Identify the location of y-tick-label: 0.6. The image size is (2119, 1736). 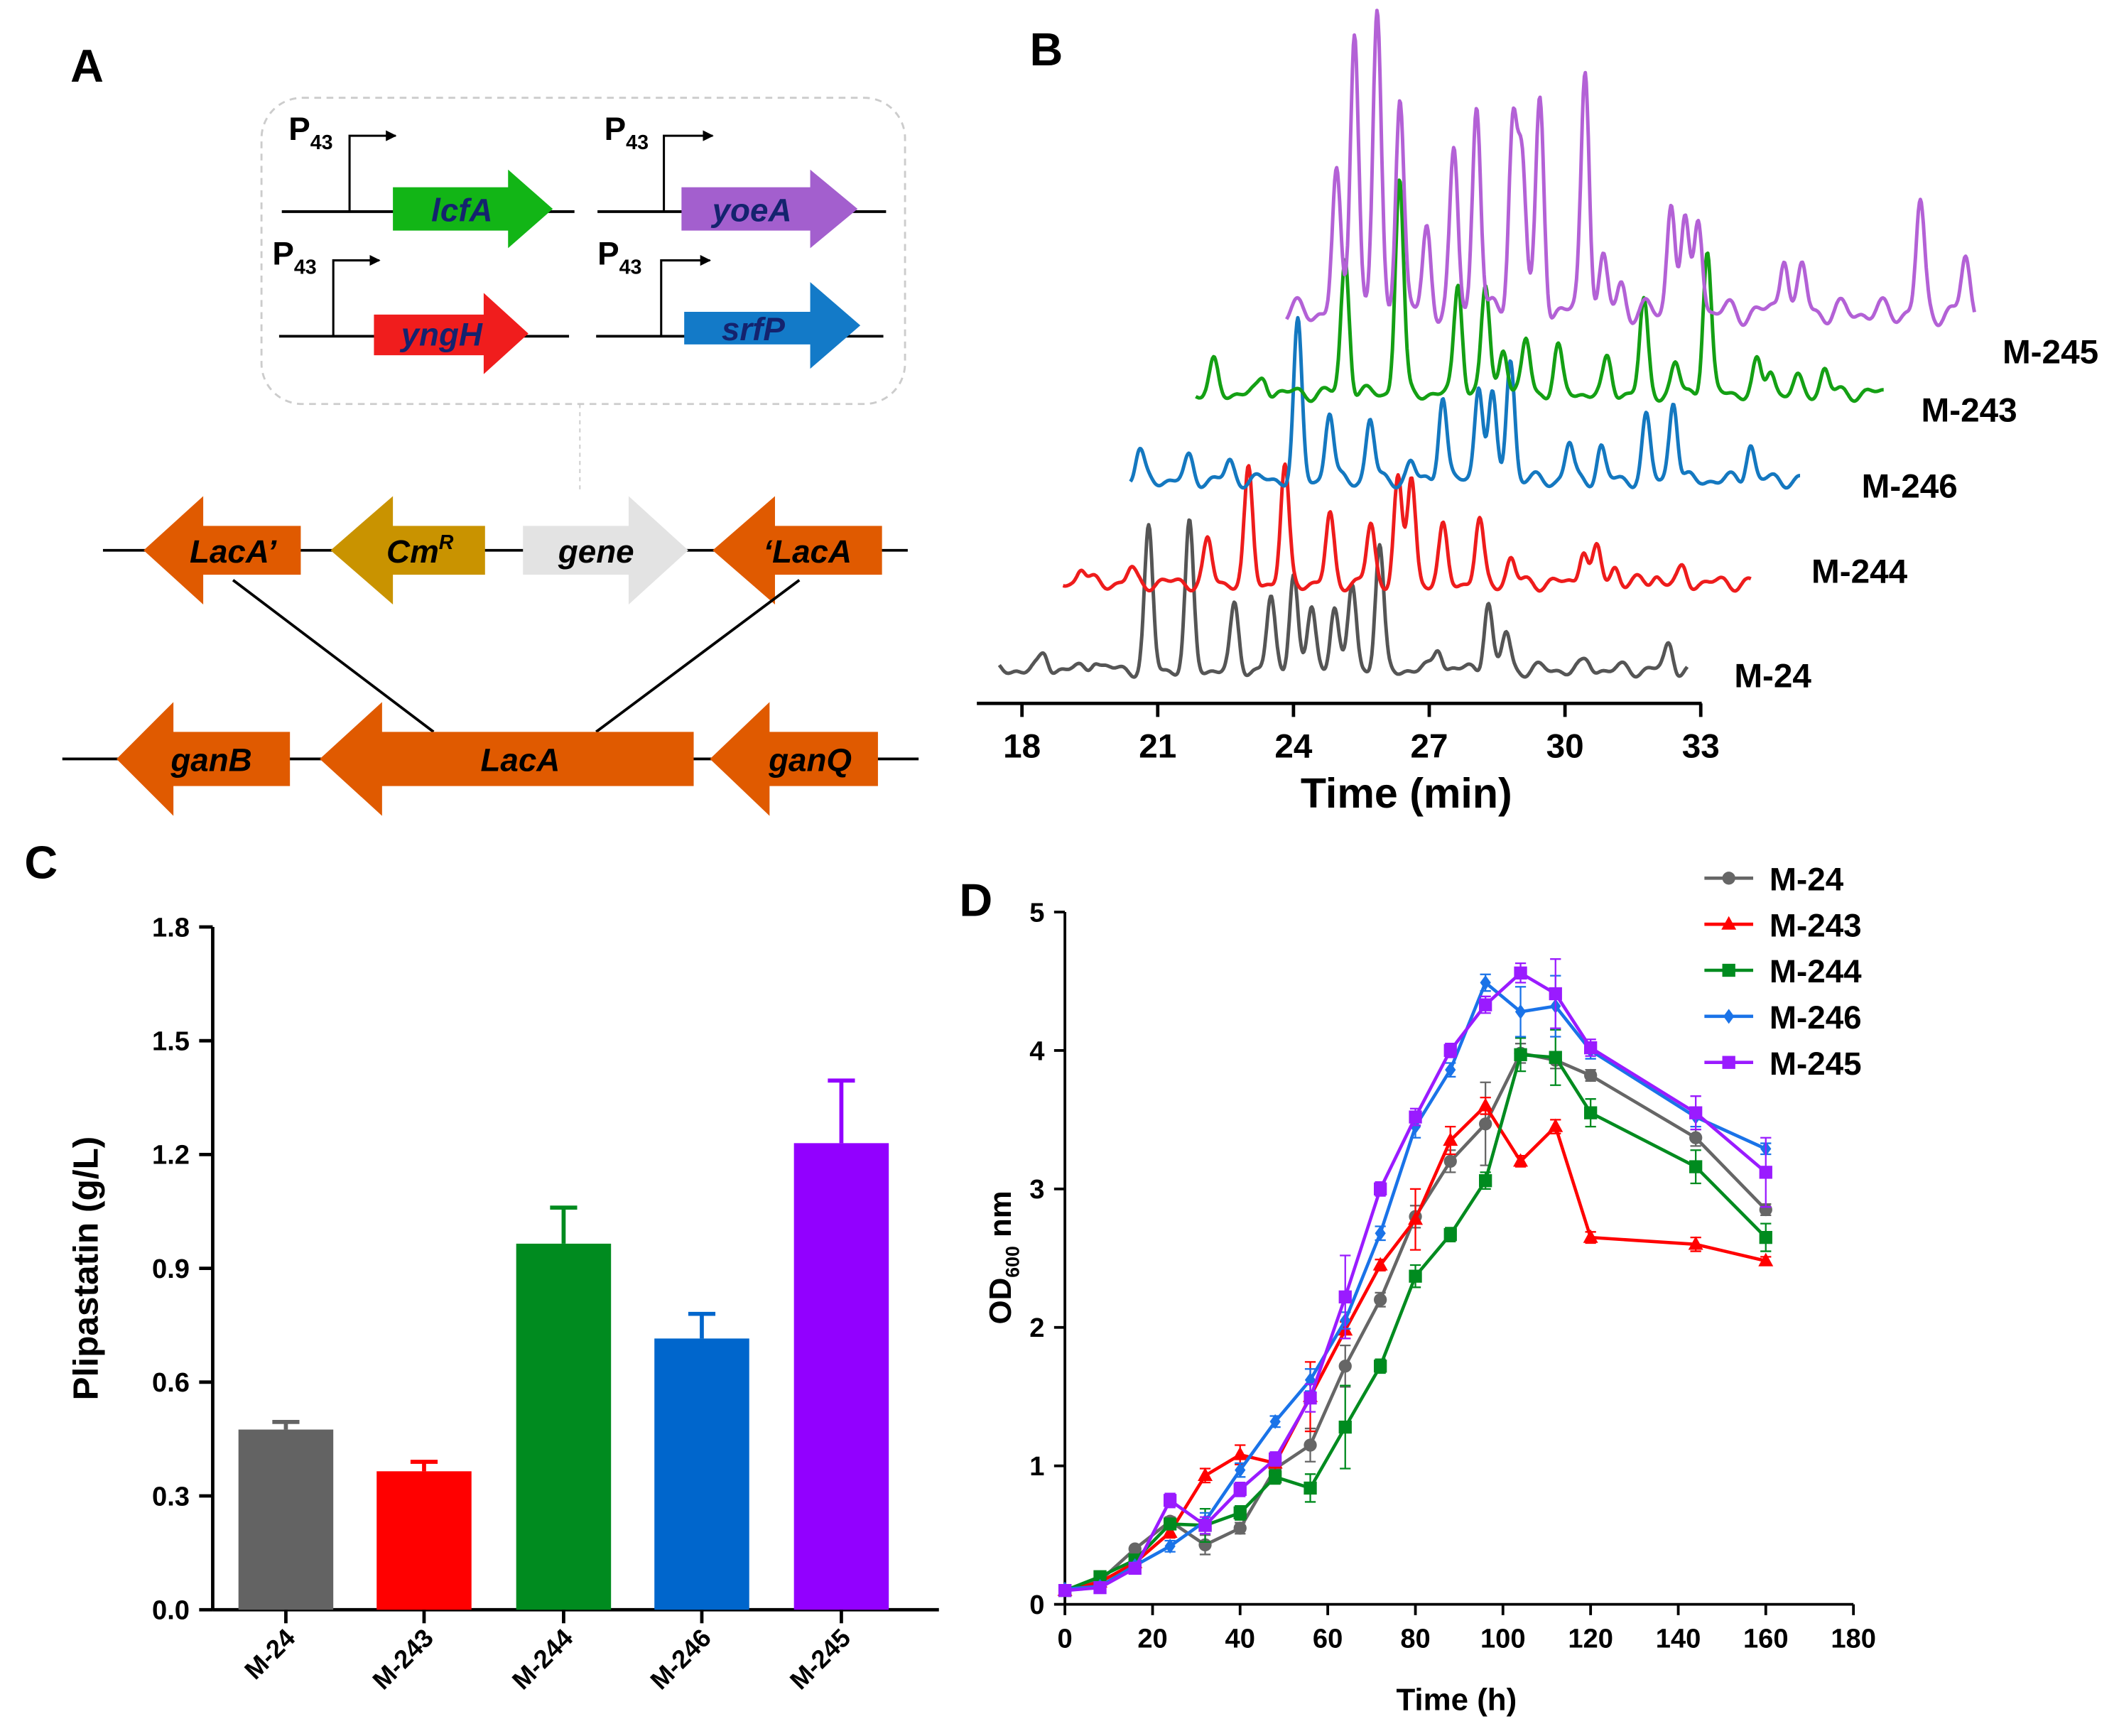
(171, 1382).